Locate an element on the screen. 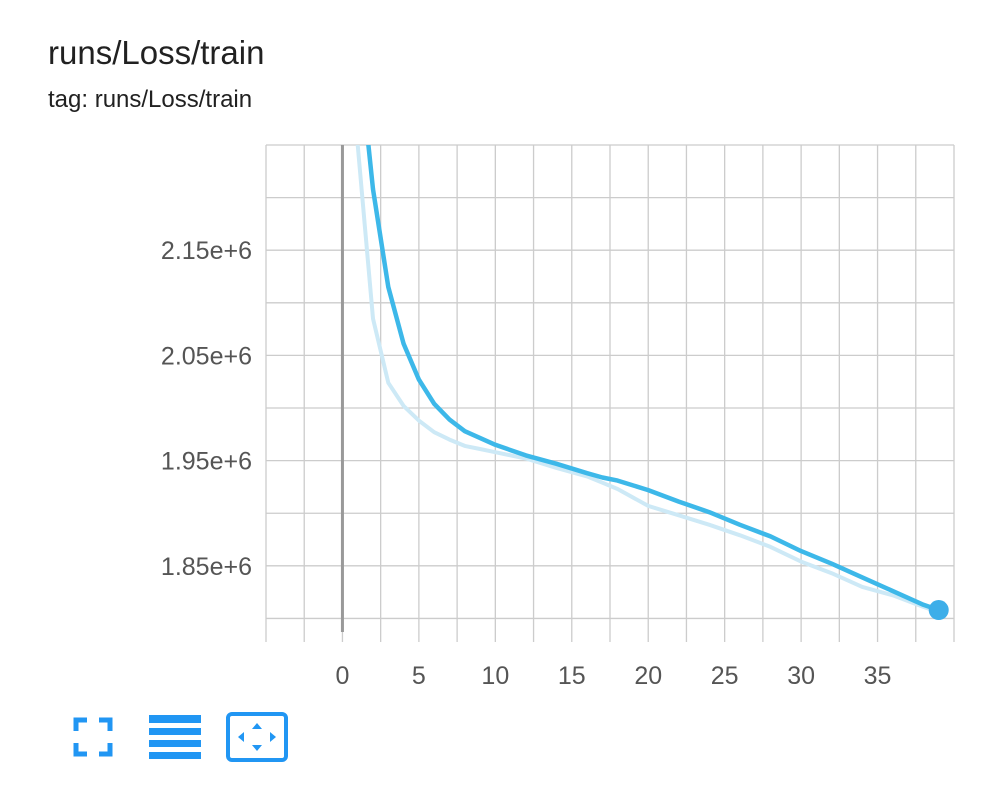 The width and height of the screenshot is (987, 792). chart-toolbar is located at coordinates (187, 737).